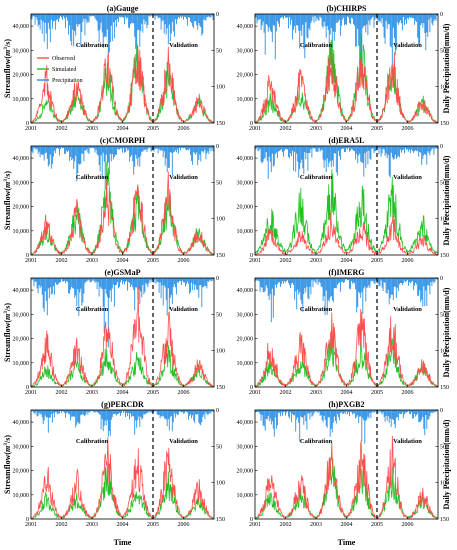 Image resolution: width=457 pixels, height=550 pixels. Describe the element at coordinates (123, 272) in the screenshot. I see `chart-title: (e)GSMaP` at that location.